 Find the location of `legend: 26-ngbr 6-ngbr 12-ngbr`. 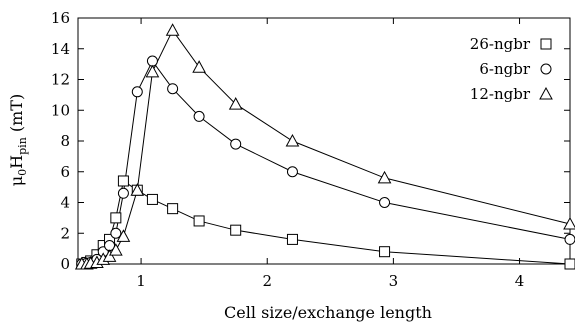

legend: 26-ngbr 6-ngbr 12-ngbr is located at coordinates (511, 69).